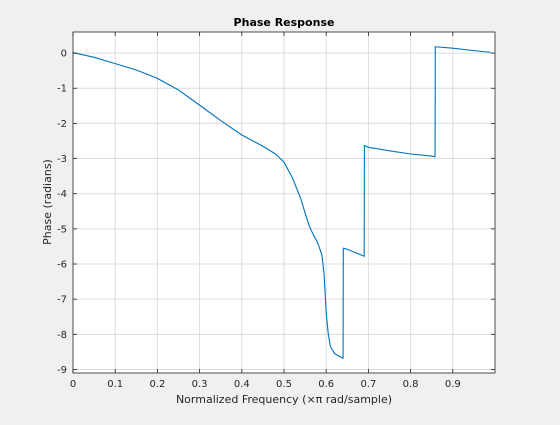 Image resolution: width=560 pixels, height=425 pixels. I want to click on chart-title: Phase Response, so click(284, 22).